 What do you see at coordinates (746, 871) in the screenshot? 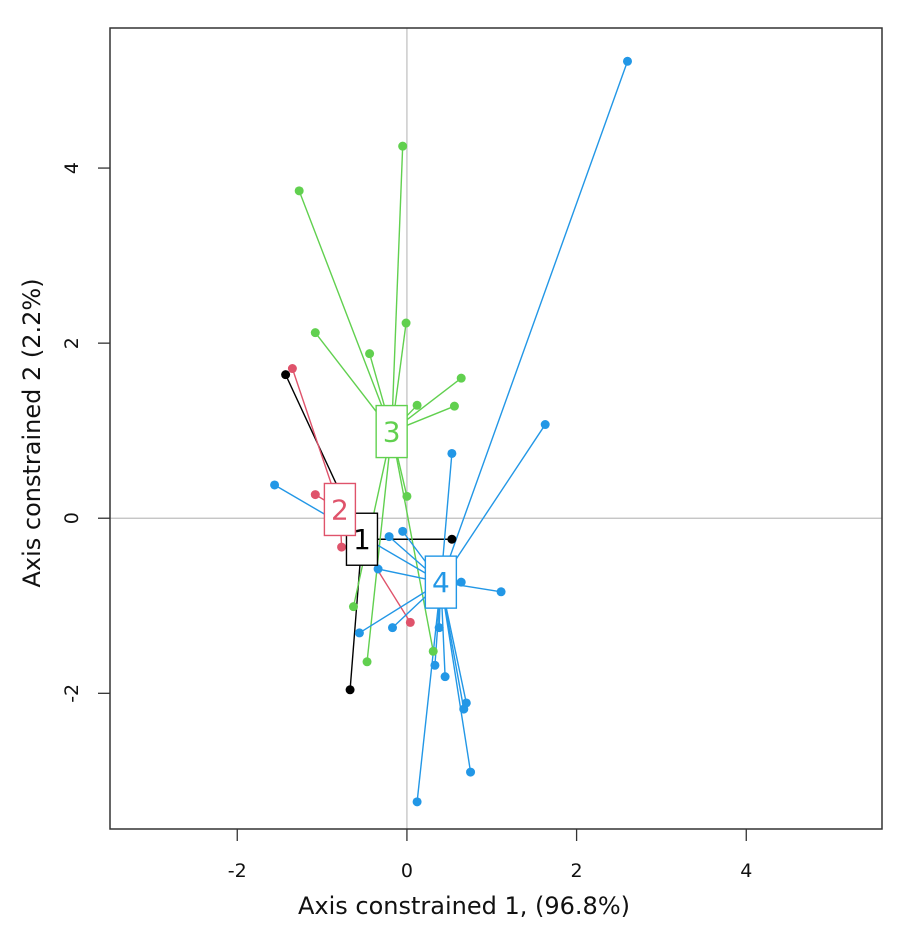
I see `x-tick-label: 4` at bounding box center [746, 871].